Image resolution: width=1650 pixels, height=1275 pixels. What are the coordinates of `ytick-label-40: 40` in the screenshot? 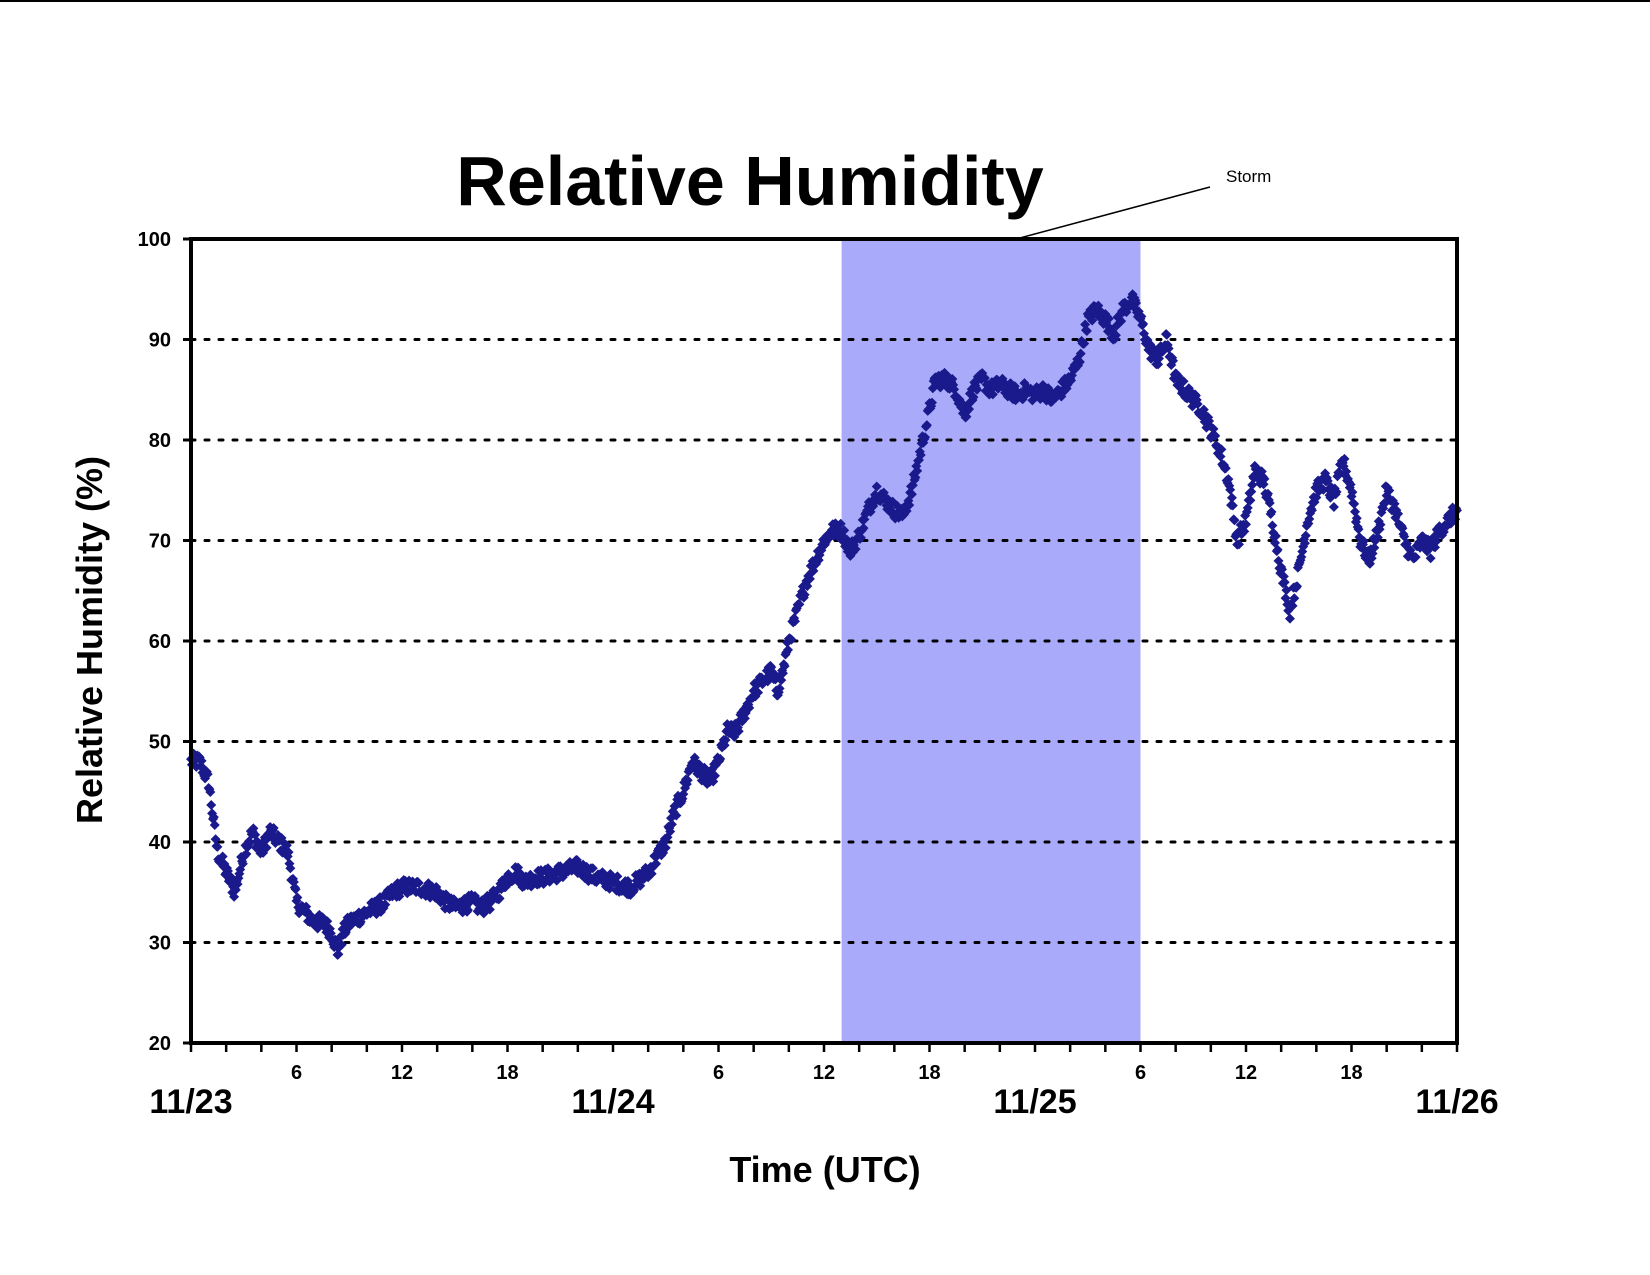 It's located at (160, 843).